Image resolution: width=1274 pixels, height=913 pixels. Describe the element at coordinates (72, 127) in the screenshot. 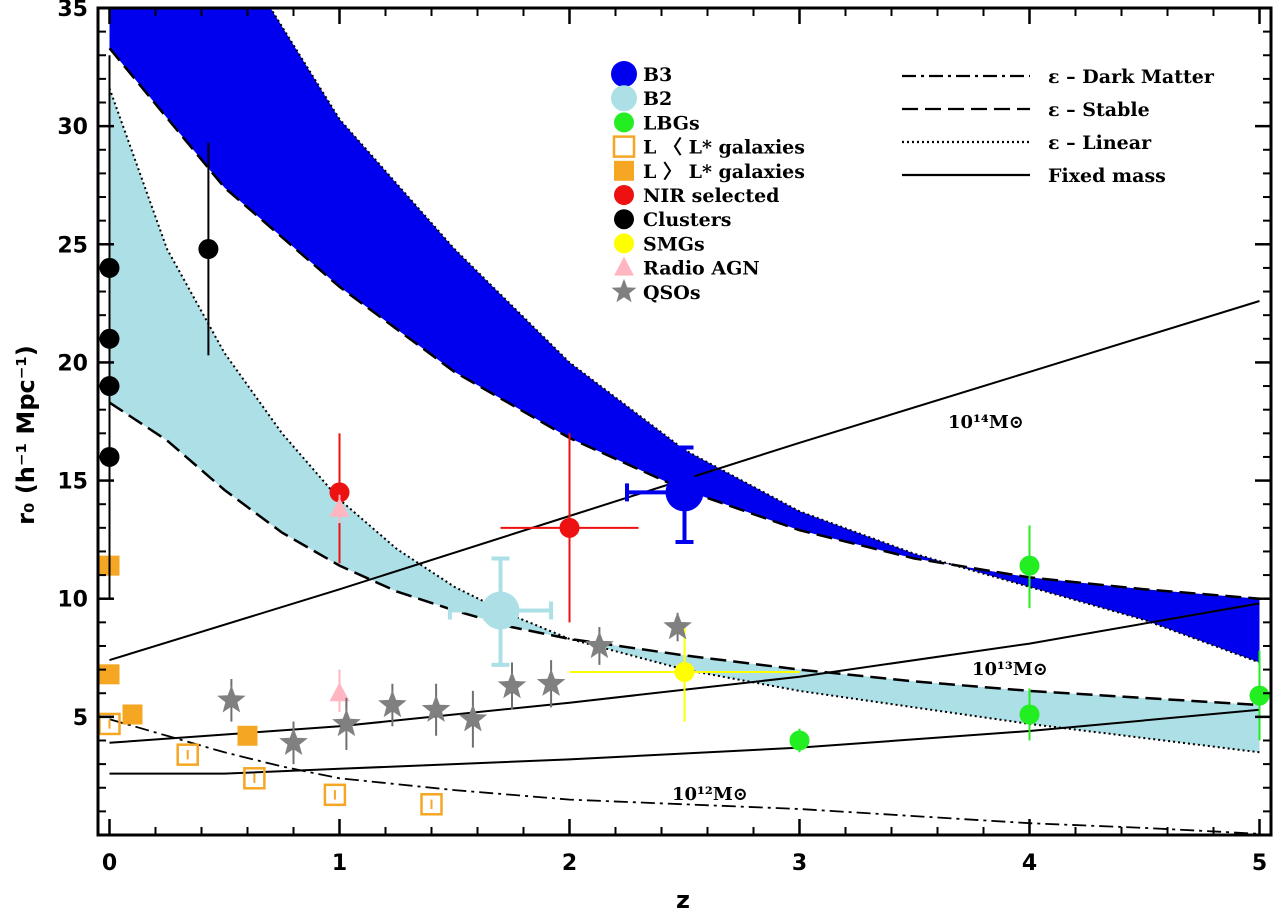

I see `y-tick-label-30: 30` at that location.